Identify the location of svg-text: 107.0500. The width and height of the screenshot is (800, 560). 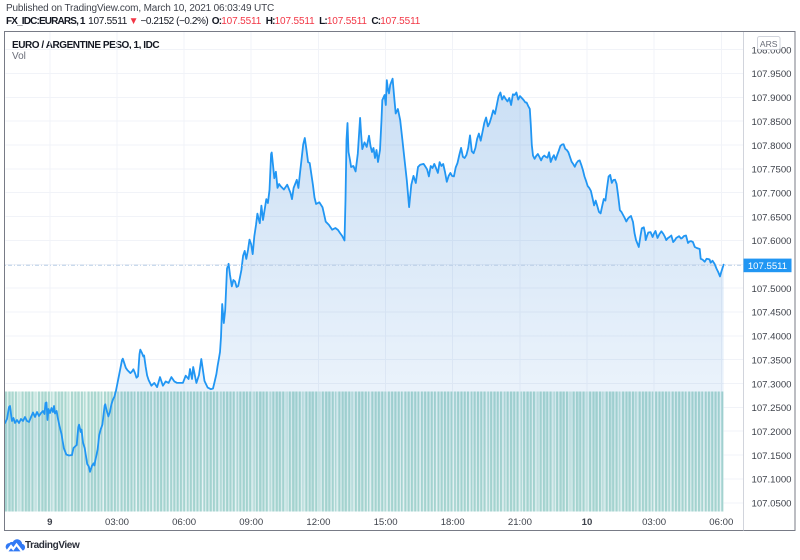
(771, 504).